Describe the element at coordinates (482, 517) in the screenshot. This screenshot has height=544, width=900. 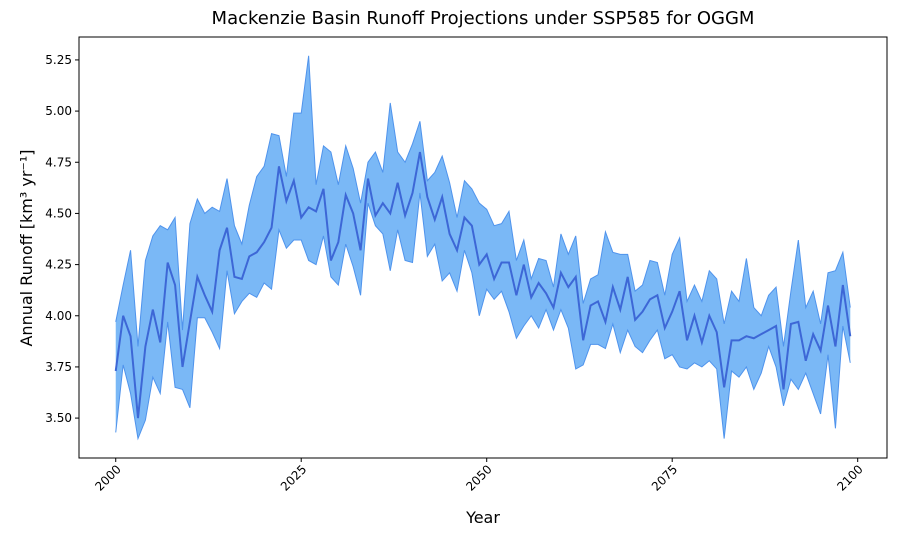
I see `x-axis-label: Year` at that location.